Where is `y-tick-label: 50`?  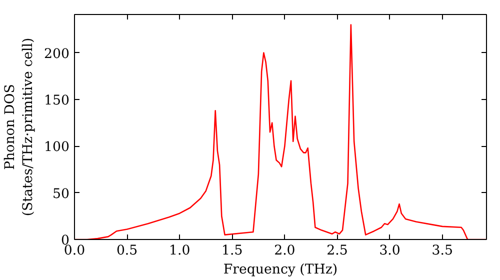
y-tick-label: 50 is located at coordinates (61, 194).